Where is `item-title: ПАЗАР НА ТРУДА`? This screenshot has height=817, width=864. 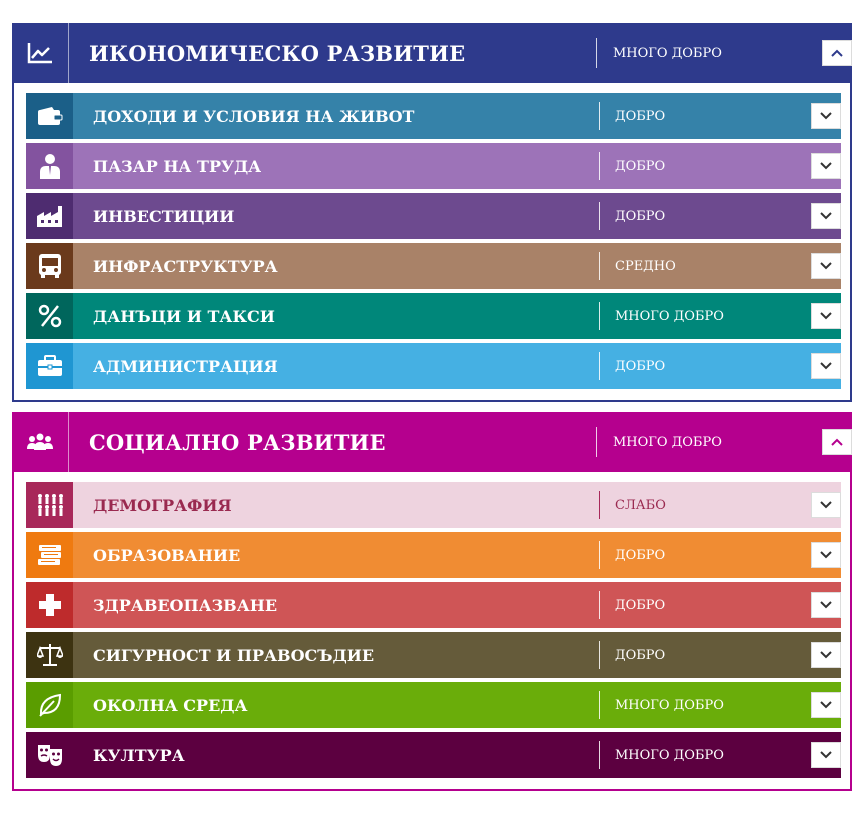 item-title: ПАЗАР НА ТРУДА is located at coordinates (177, 166).